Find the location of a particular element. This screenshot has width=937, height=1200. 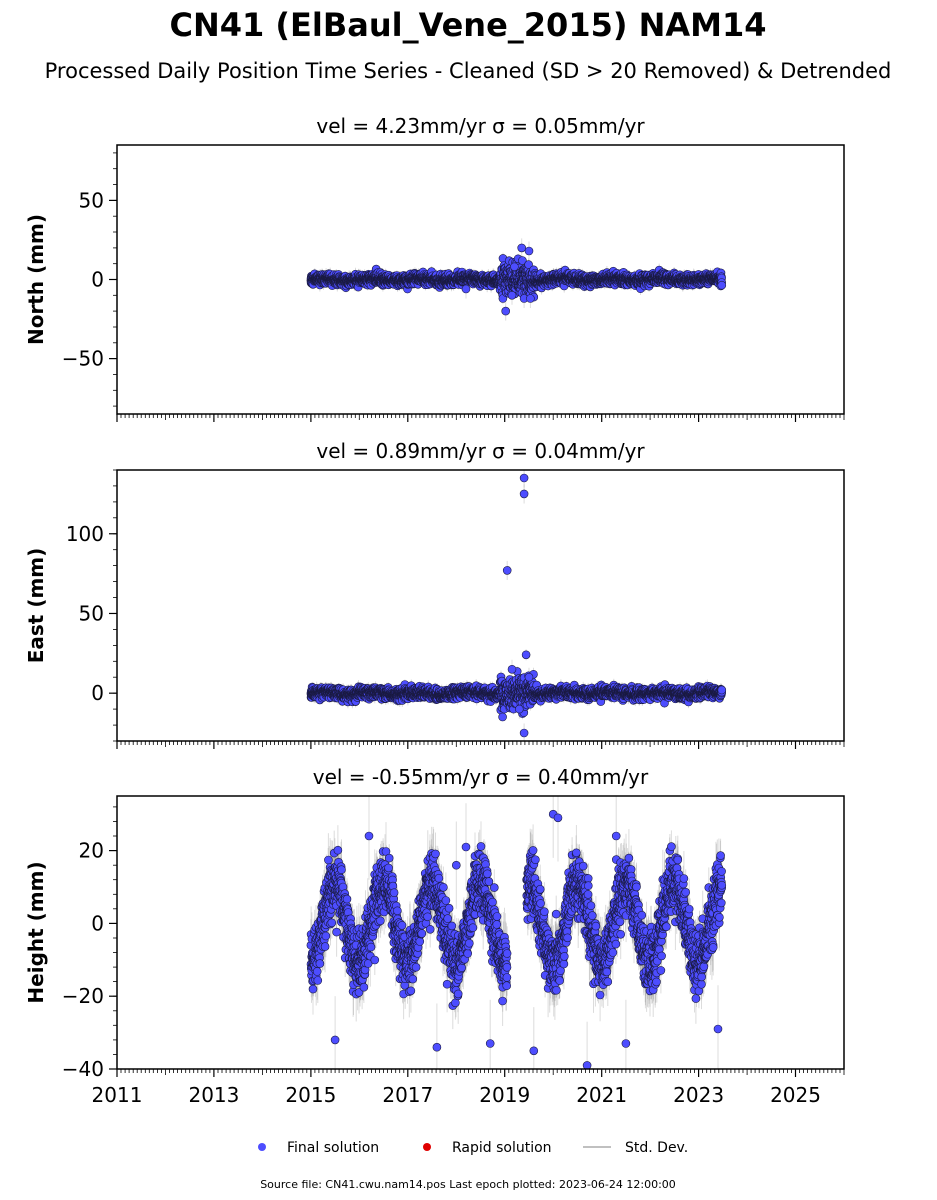

y-axis-label: North (mm) is located at coordinates (36, 279).